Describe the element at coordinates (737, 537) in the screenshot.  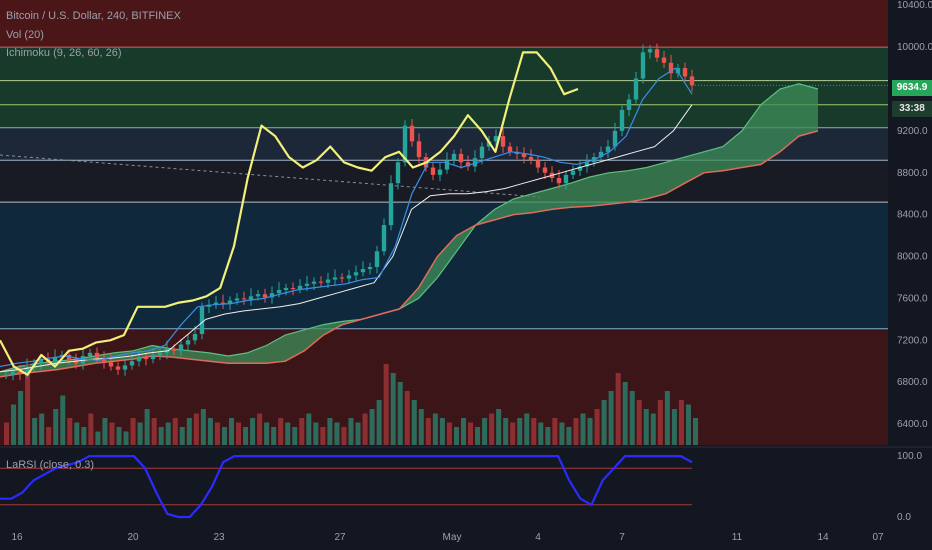
I see `time-tick-label: 11` at that location.